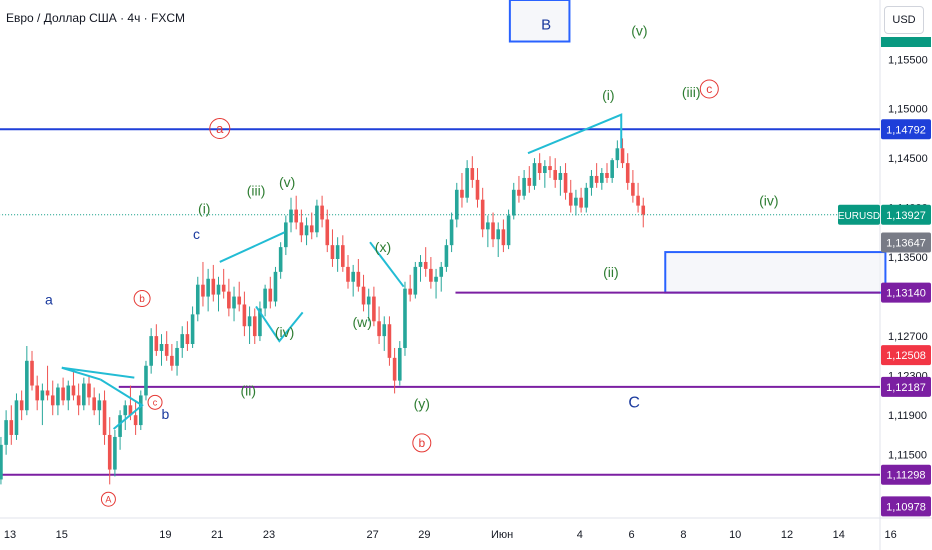 The width and height of the screenshot is (932, 550). Describe the element at coordinates (383, 247) in the screenshot. I see `wave-label: (x)` at that location.